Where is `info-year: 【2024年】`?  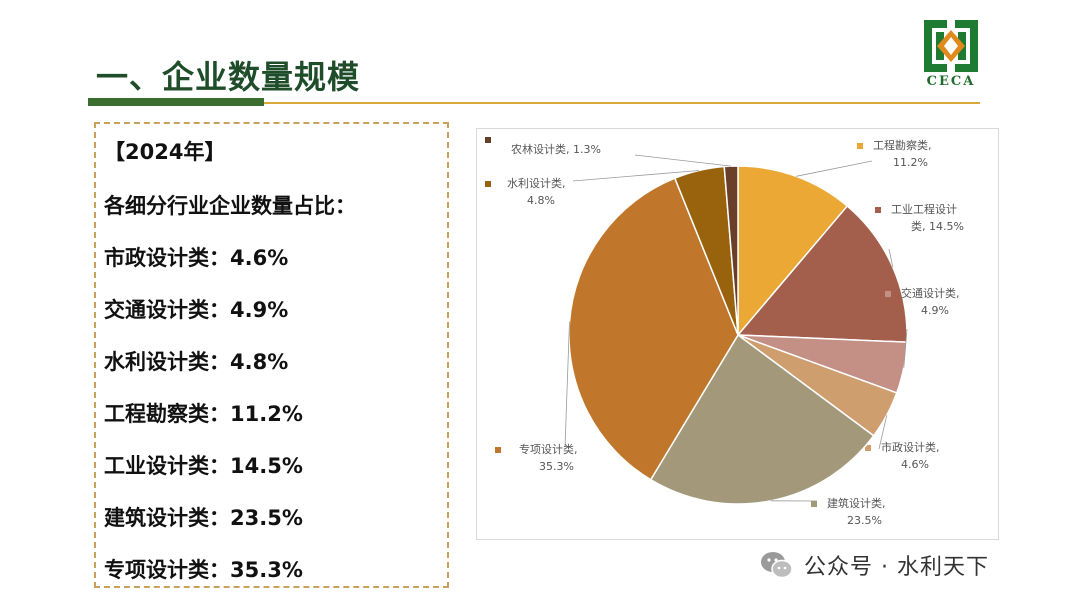
info-year: 【2024年】 is located at coordinates (165, 152).